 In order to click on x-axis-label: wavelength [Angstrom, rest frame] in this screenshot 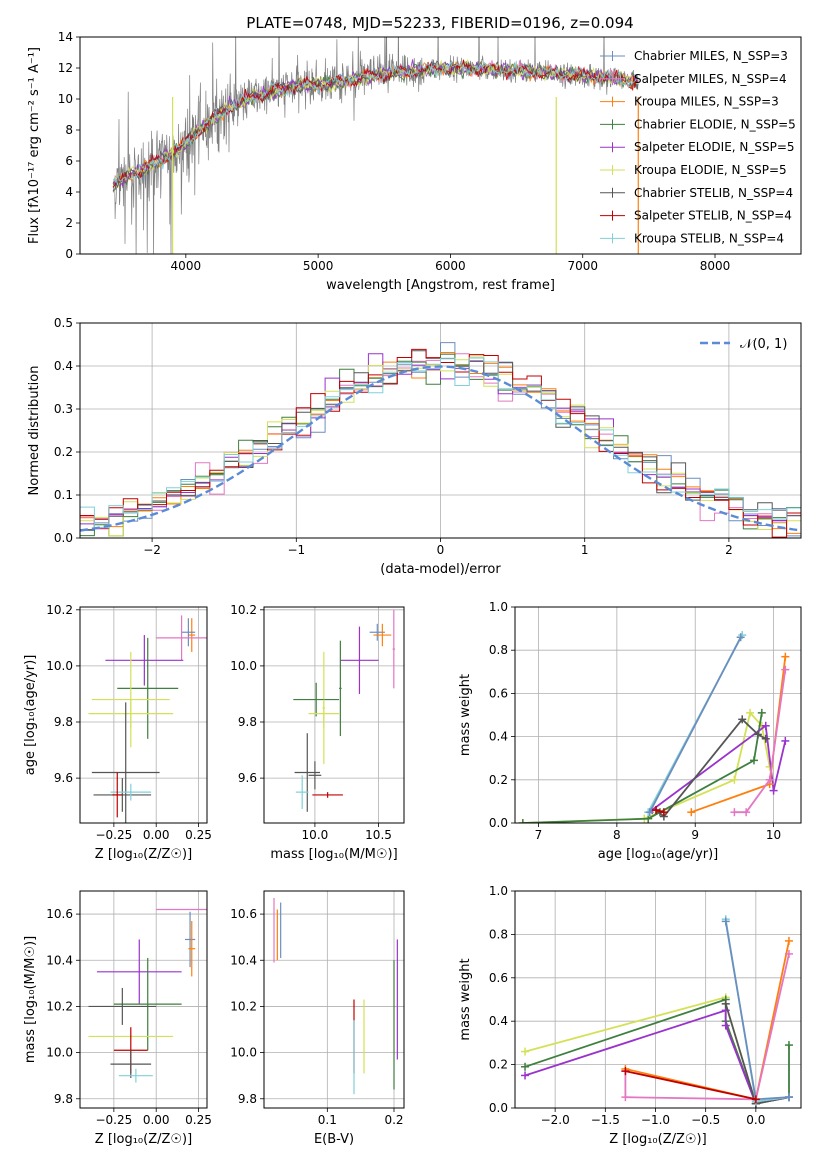, I will do `click(440, 285)`.